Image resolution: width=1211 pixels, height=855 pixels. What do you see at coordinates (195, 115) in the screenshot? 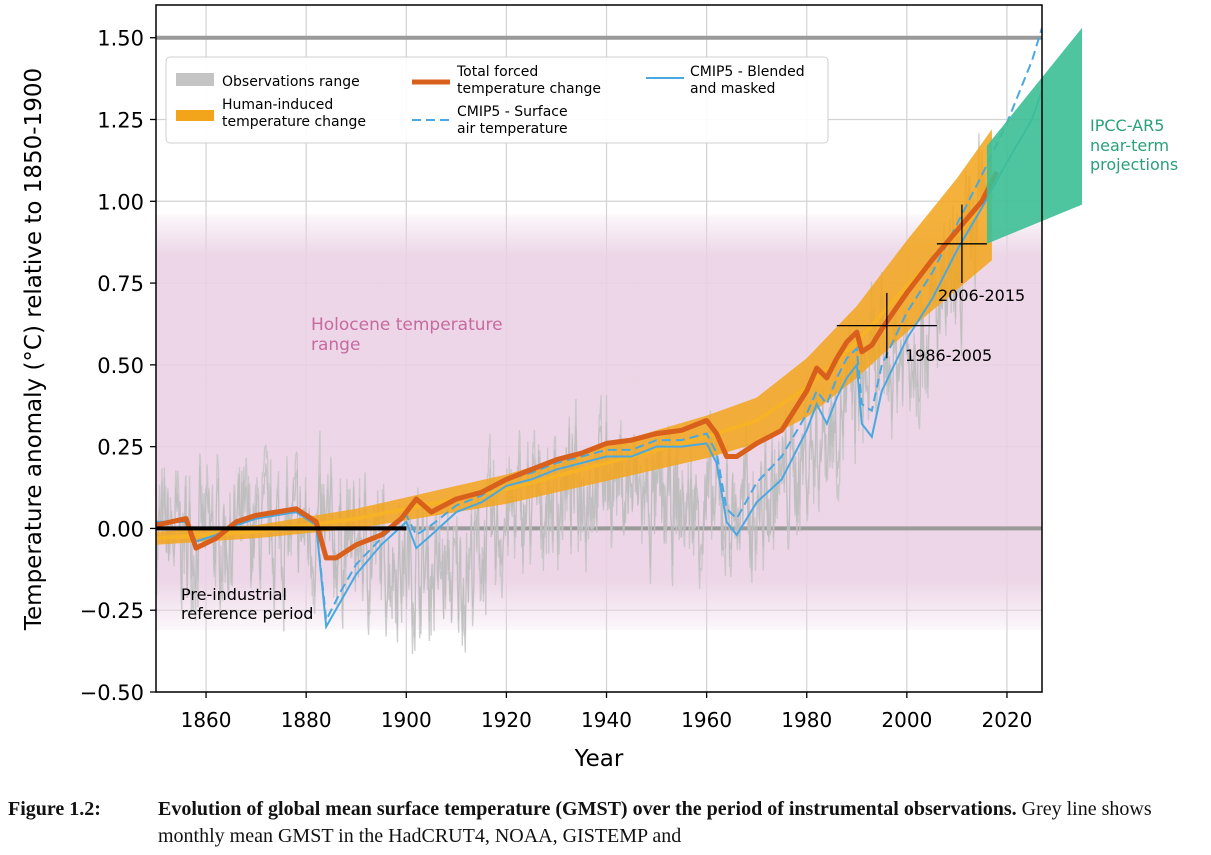
I see `legend-swatch-human-induced` at bounding box center [195, 115].